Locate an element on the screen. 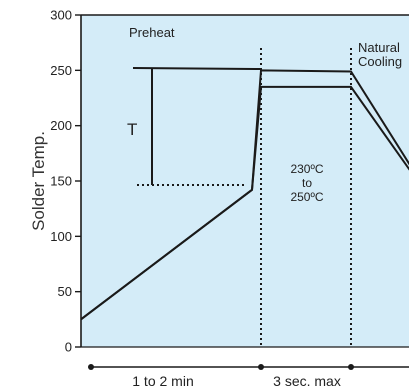 The image size is (409, 386). y-tick-label: 0 is located at coordinates (68, 347).